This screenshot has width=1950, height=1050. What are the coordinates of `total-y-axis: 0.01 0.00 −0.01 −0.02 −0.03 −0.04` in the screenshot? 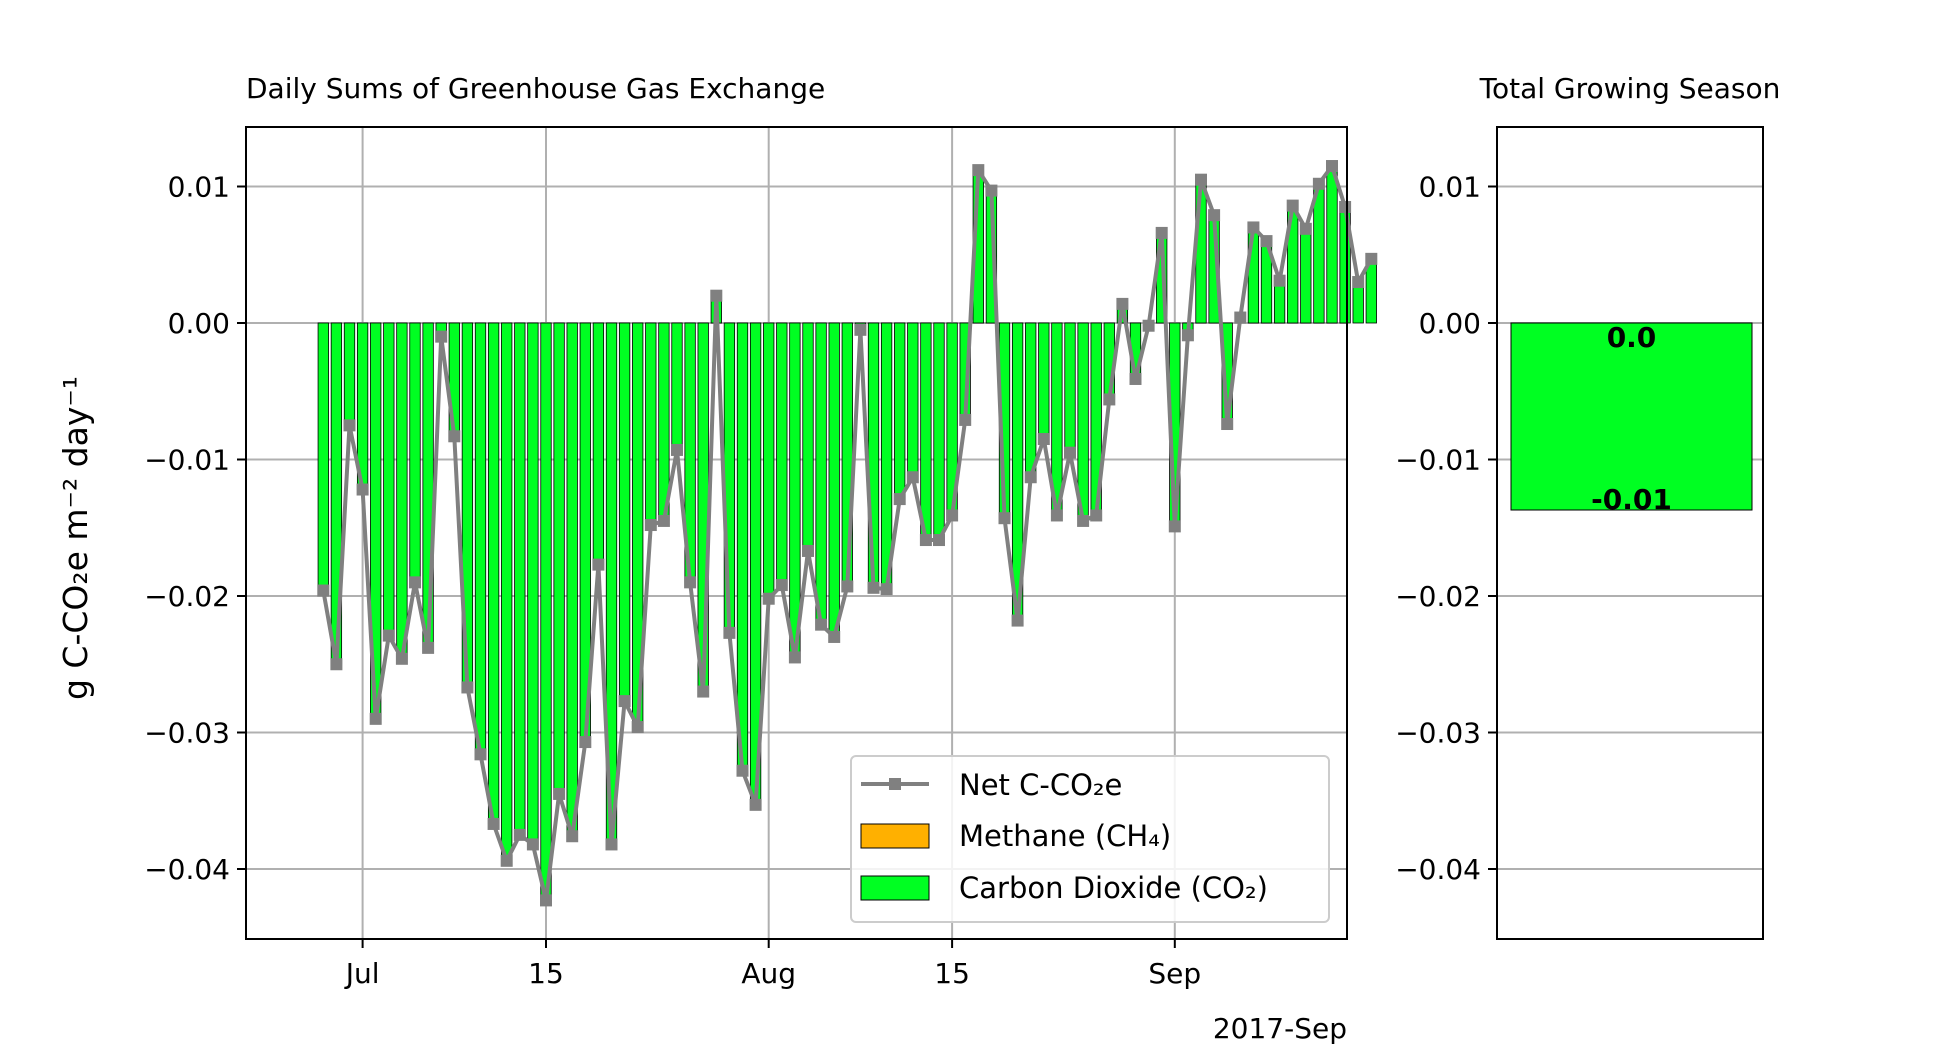 It's located at (1446, 528).